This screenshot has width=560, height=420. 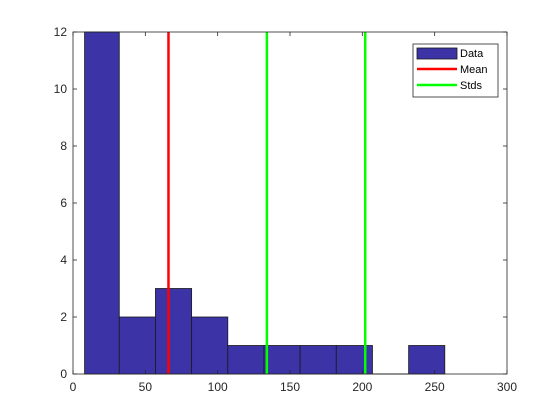 I want to click on y-tick-label: 12, so click(x=61, y=32).